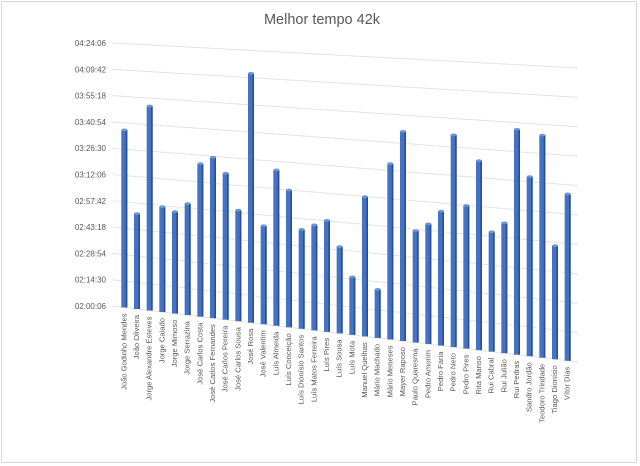 The height and width of the screenshot is (466, 640). What do you see at coordinates (225, 358) in the screenshot?
I see `x-tick-label: José Carlos Pereira` at bounding box center [225, 358].